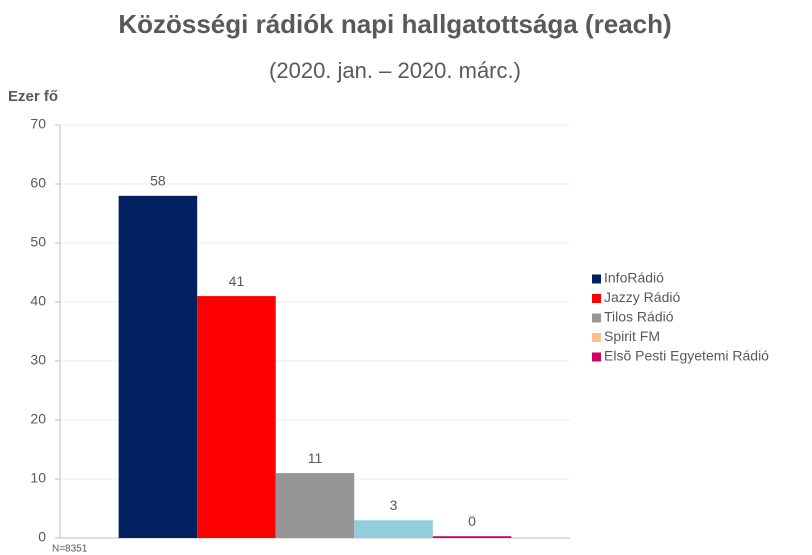  What do you see at coordinates (38, 478) in the screenshot?
I see `y-tick-label: 10` at bounding box center [38, 478].